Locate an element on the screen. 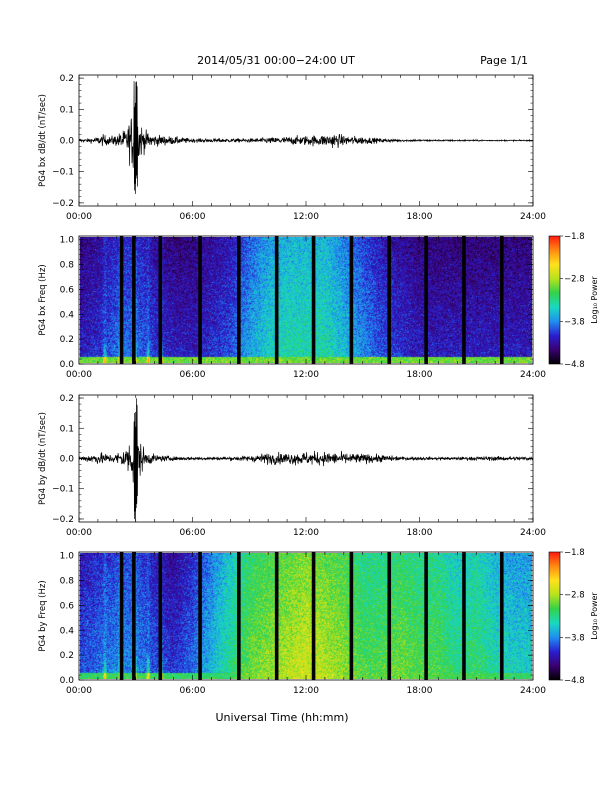  page-label: Page 1/1 is located at coordinates (504, 60).